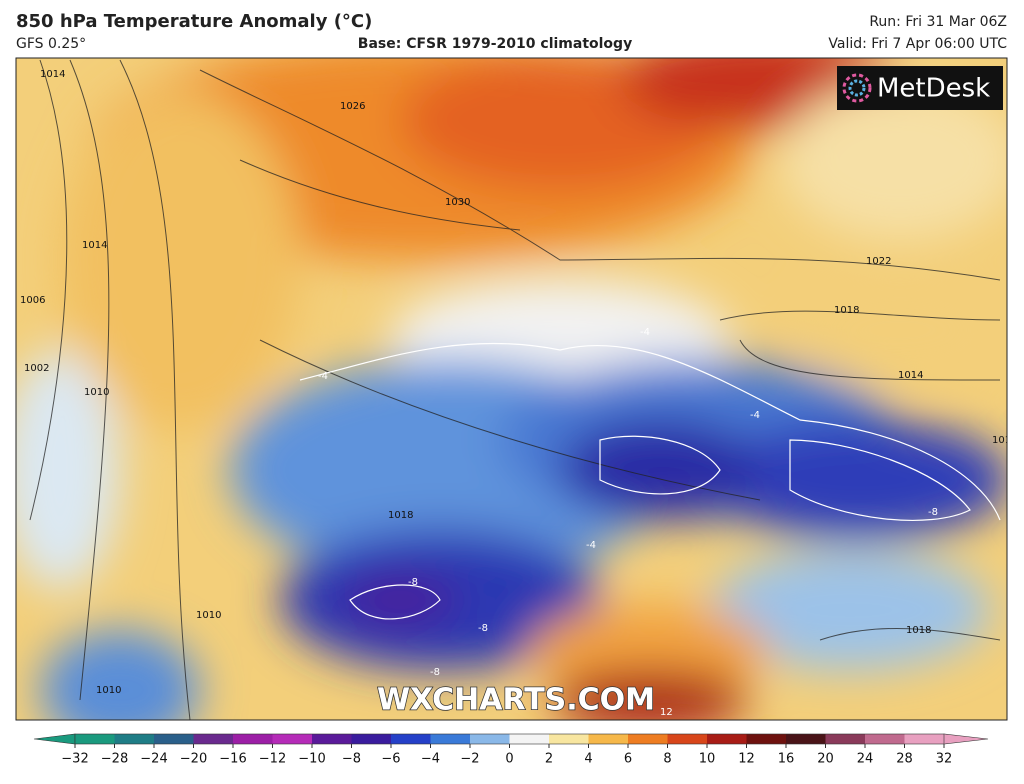 The image size is (1024, 784). What do you see at coordinates (938, 22) in the screenshot?
I see `run: Run: Fri 31 Mar 06Z` at bounding box center [938, 22].